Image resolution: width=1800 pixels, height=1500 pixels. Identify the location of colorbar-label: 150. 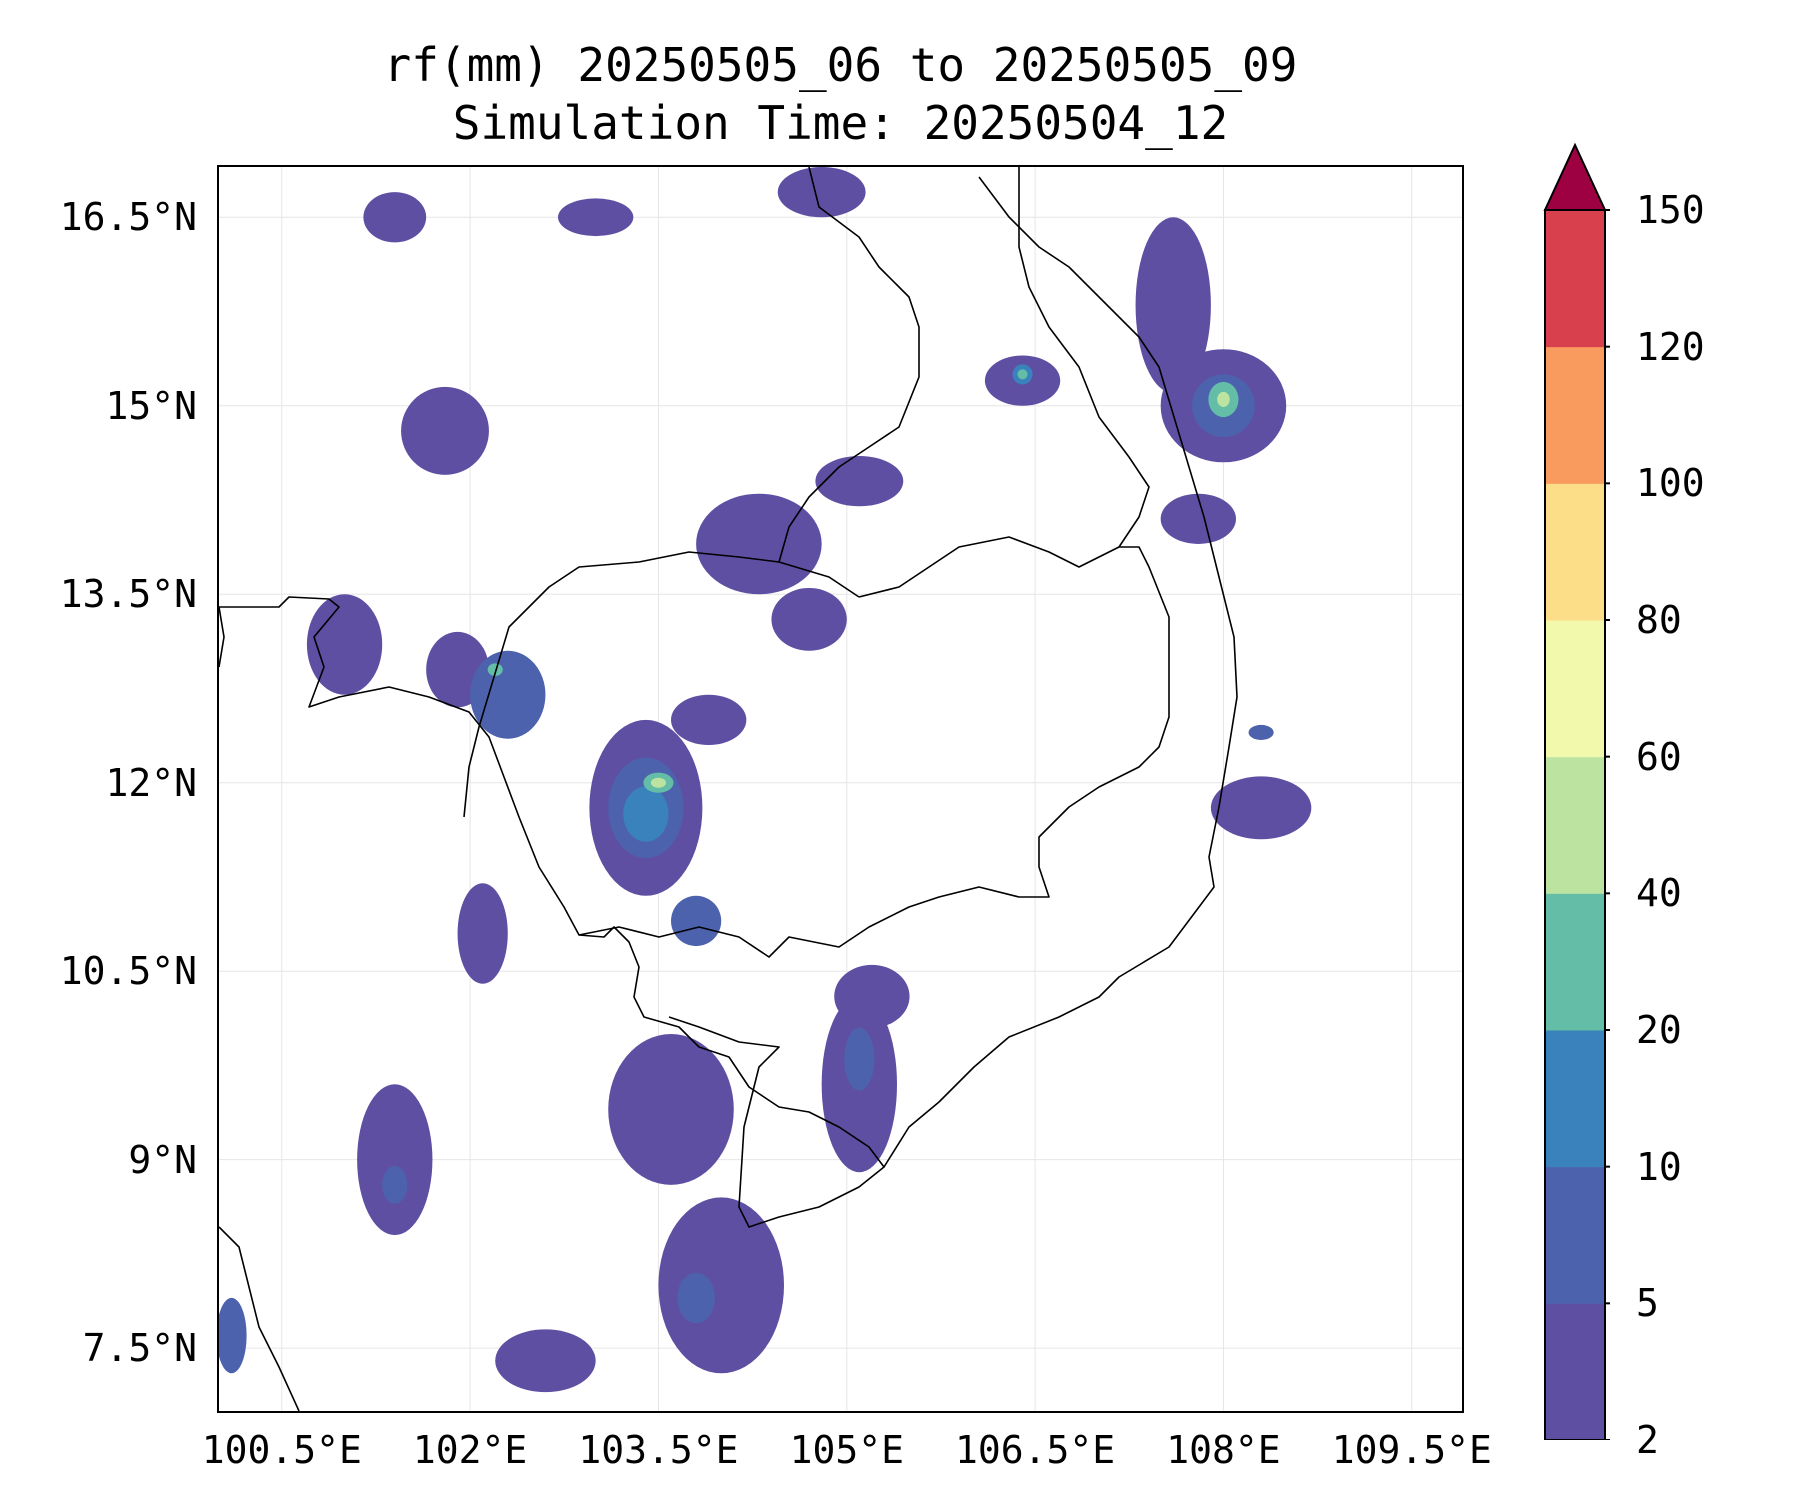
(1670, 210).